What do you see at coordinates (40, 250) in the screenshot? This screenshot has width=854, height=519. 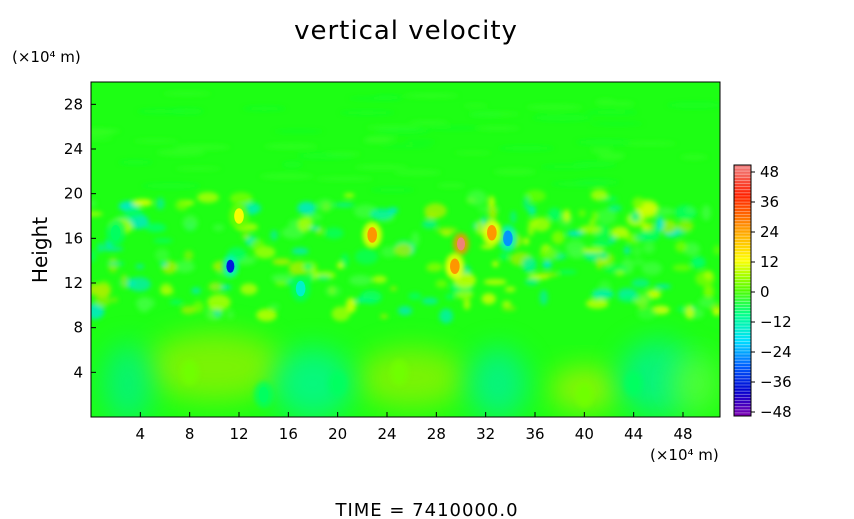 I see `y-axis-label: Height` at bounding box center [40, 250].